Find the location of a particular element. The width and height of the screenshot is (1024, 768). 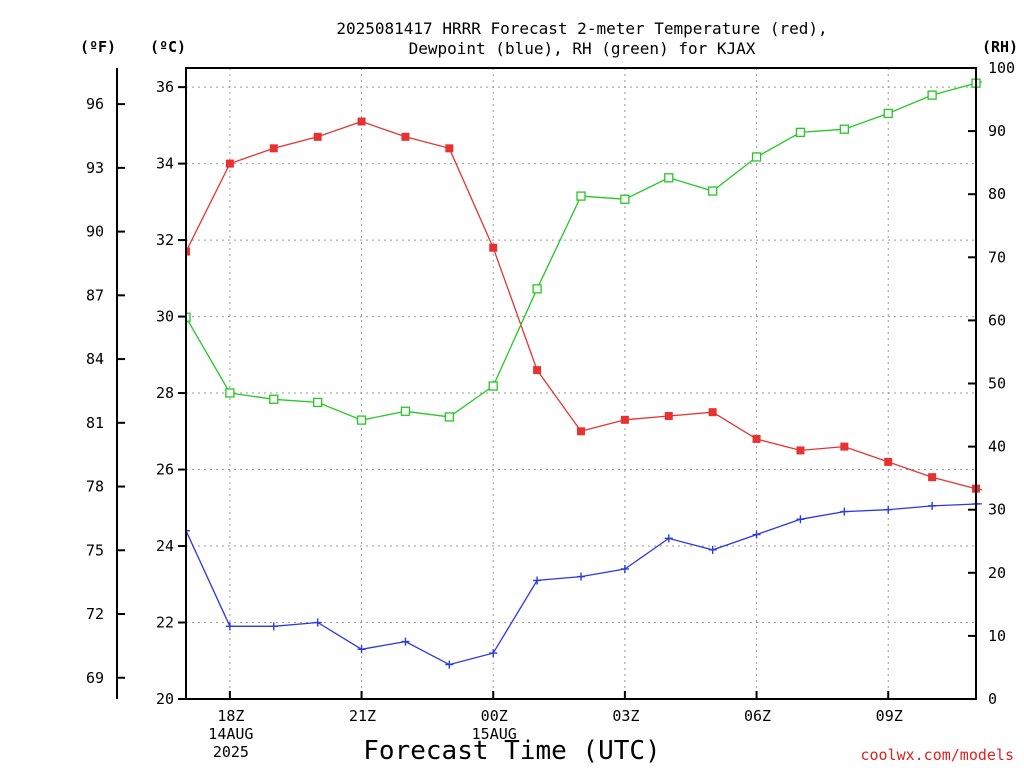

rh-tick-label: 70 is located at coordinates (997, 257).